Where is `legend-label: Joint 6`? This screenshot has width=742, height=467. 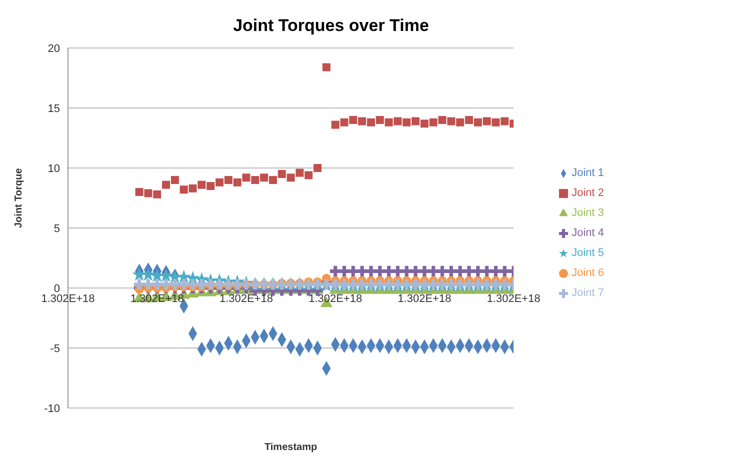
legend-label: Joint 6 is located at coordinates (588, 273).